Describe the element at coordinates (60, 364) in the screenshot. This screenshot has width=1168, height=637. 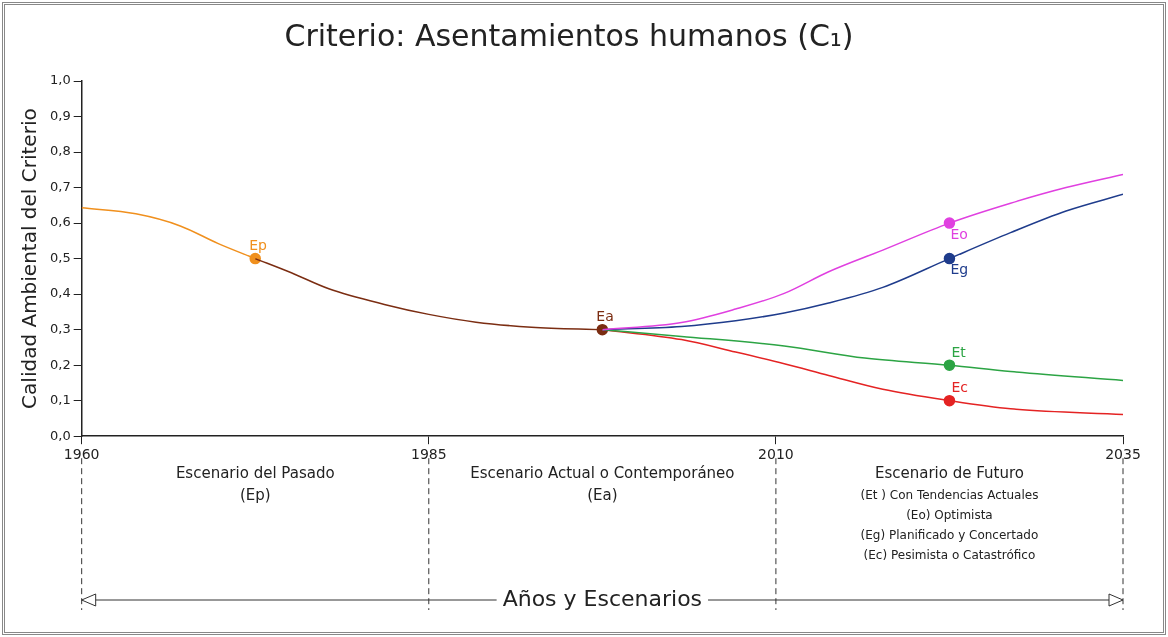
I see `y-tick-label: 0,2` at that location.